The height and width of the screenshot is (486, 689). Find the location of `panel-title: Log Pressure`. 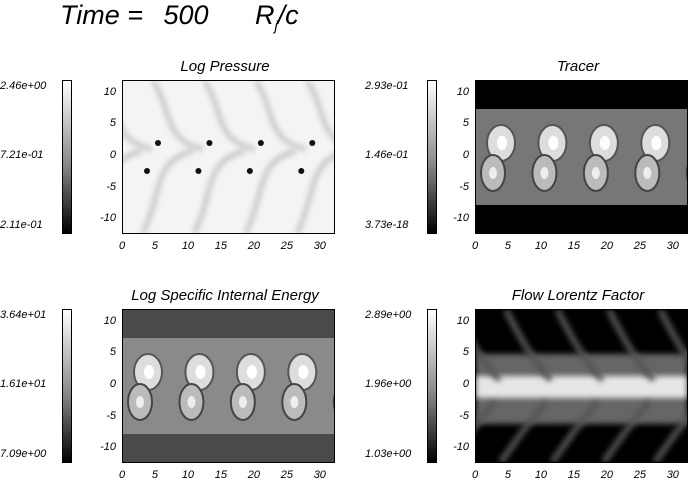

panel-title: Log Pressure is located at coordinates (225, 66).